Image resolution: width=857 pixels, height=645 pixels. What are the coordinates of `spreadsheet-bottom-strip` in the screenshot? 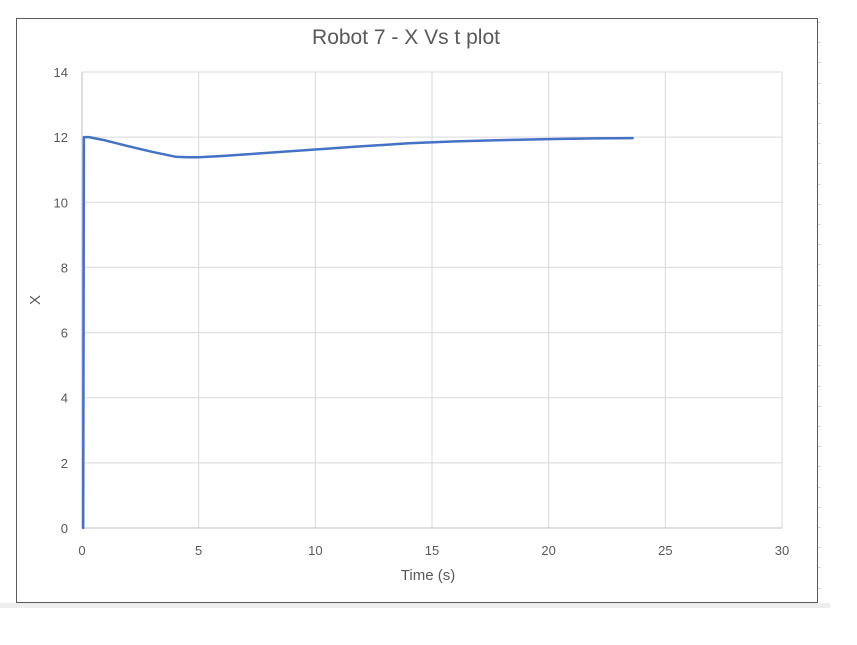 It's located at (415, 605).